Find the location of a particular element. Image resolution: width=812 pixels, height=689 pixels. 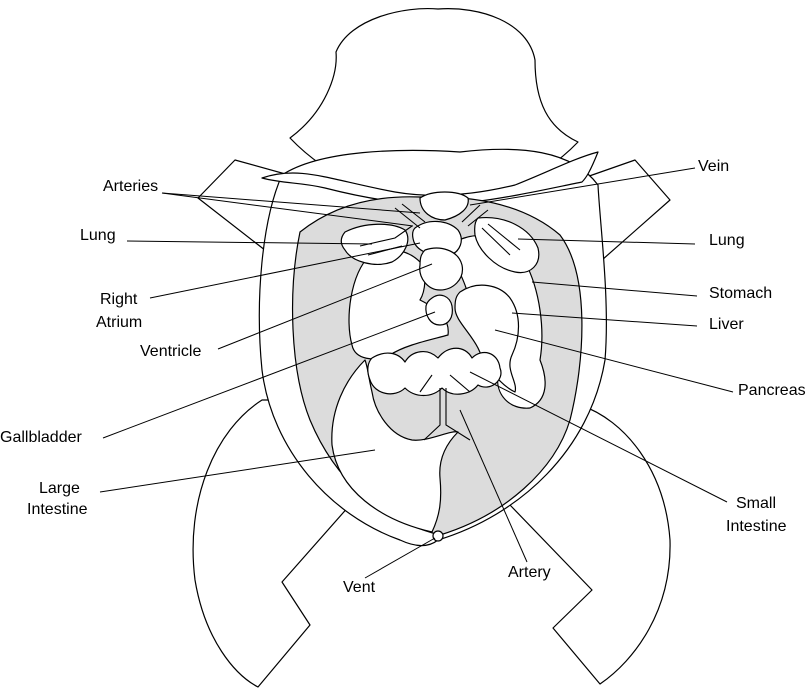

leader-small-intestine is located at coordinates (598, 437).